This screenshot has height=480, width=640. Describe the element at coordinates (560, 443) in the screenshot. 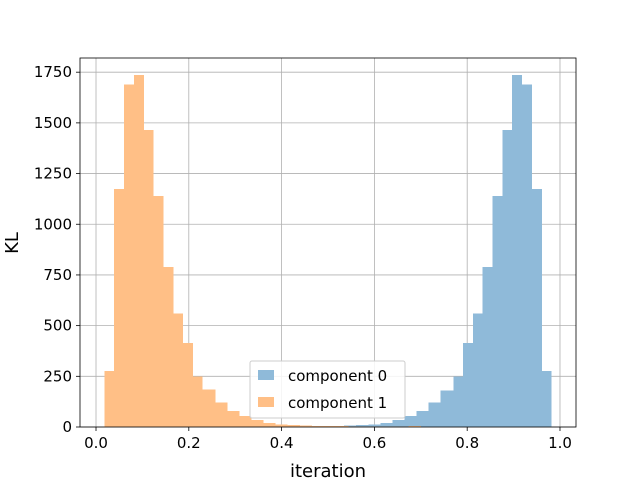

I see `x-tick-label-5: 1.0` at that location.